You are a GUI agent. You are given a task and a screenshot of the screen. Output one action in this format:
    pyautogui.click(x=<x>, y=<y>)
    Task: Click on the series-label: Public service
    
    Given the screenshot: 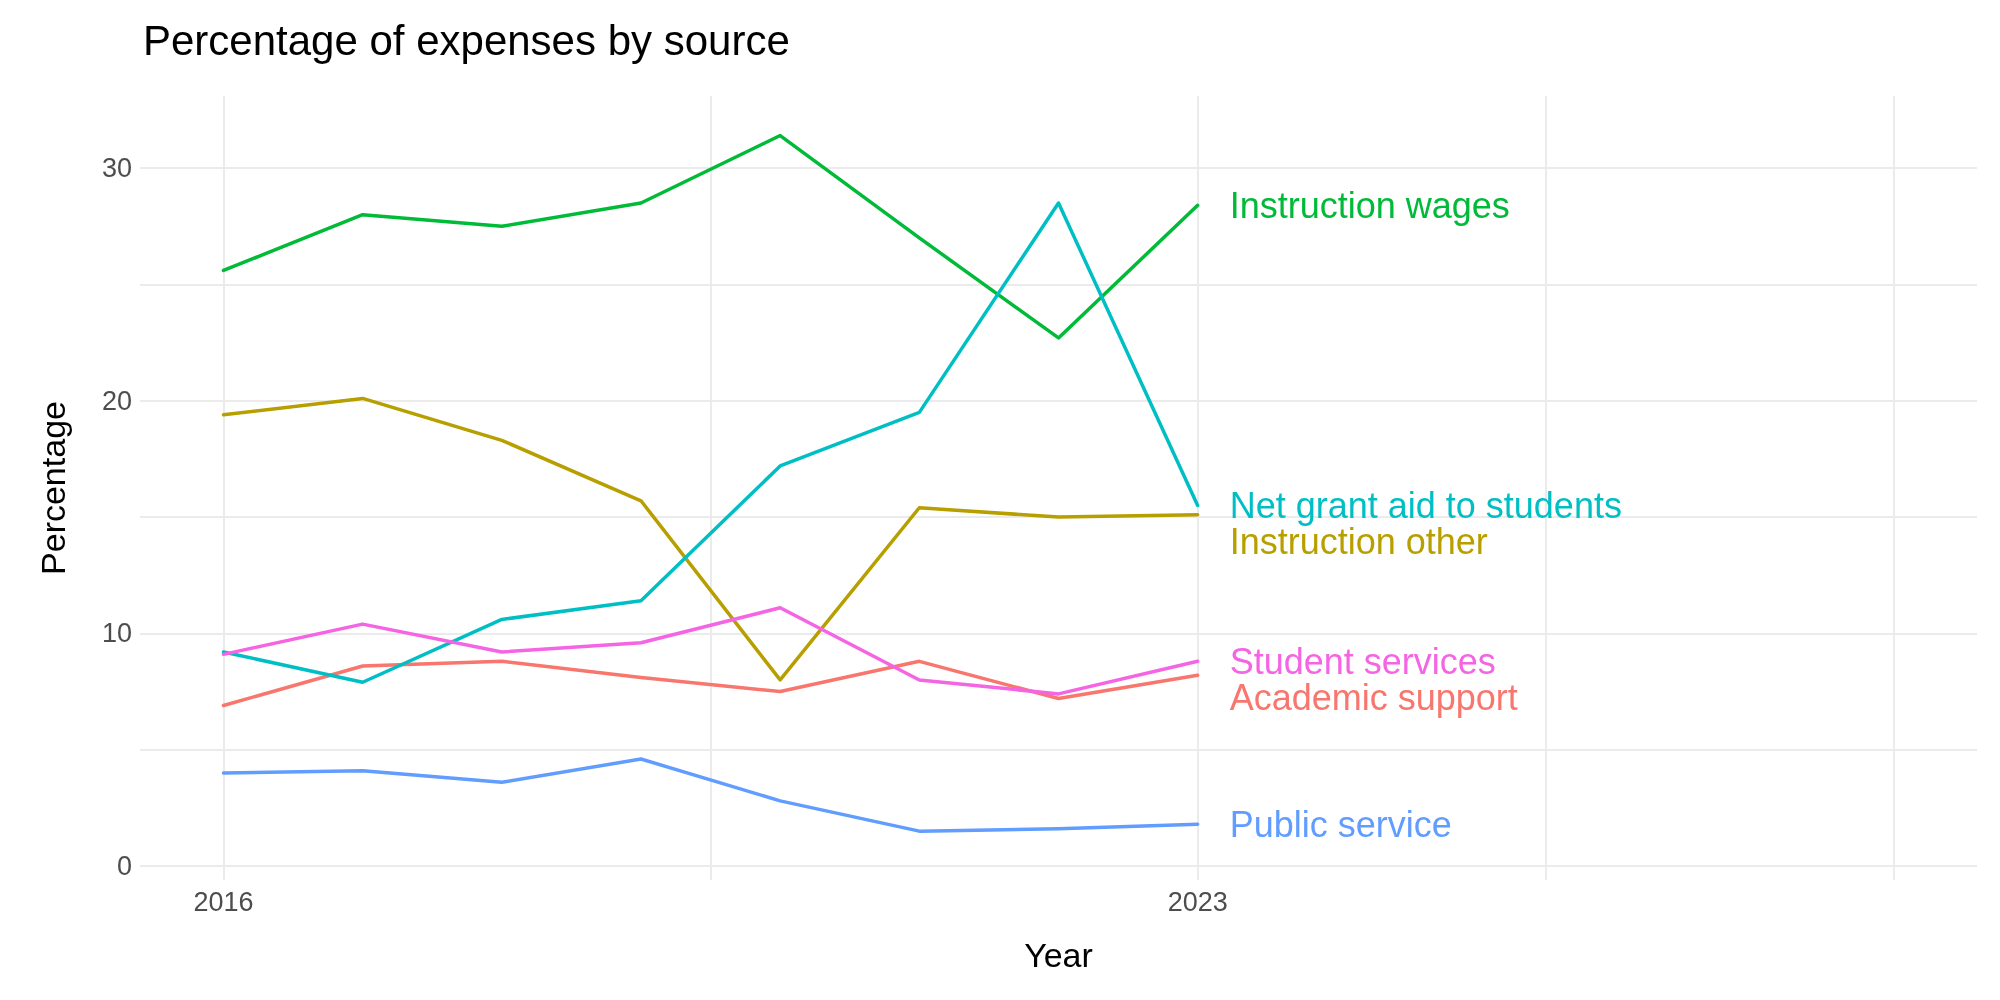 What is the action you would take?
    pyautogui.click(x=1340, y=824)
    